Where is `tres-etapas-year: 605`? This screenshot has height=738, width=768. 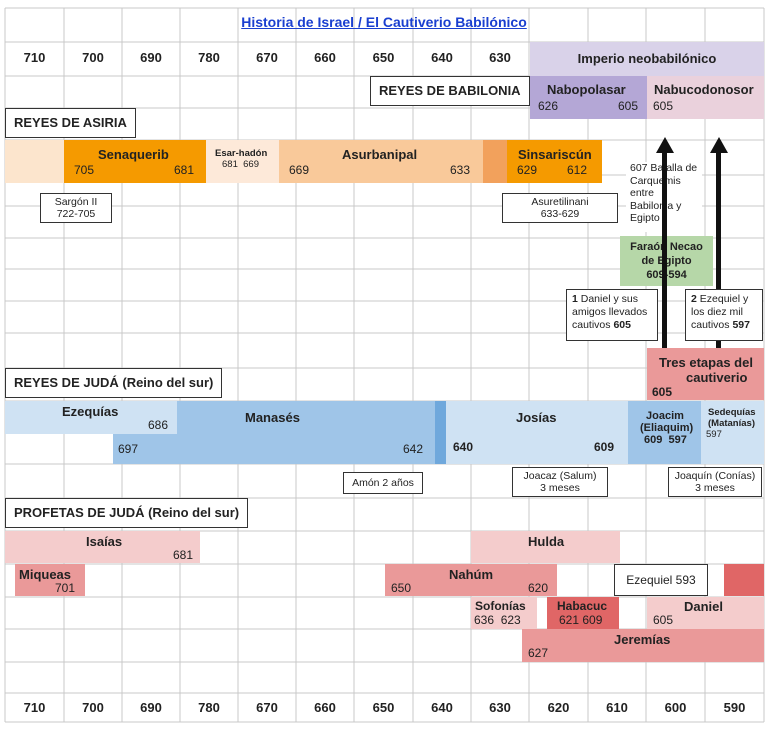 tres-etapas-year: 605 is located at coordinates (662, 392).